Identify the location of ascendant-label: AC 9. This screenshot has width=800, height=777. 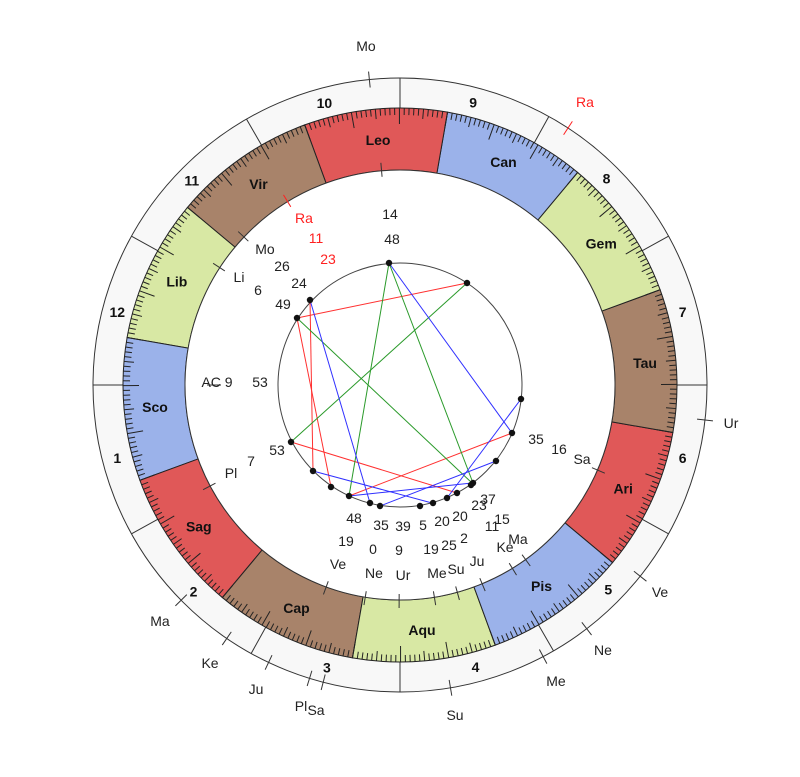
(216, 382).